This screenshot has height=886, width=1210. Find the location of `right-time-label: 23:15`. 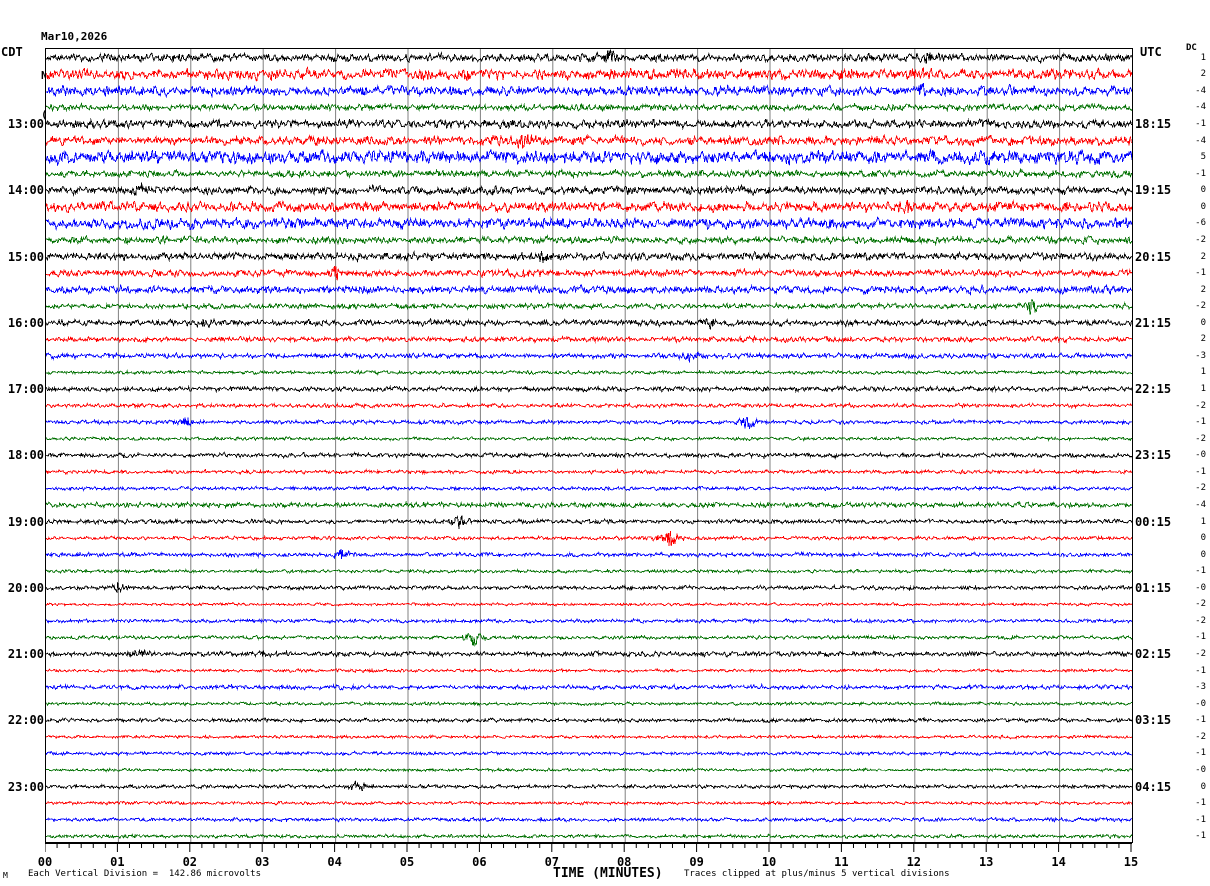

right-time-label: 23:15 is located at coordinates (1153, 455).